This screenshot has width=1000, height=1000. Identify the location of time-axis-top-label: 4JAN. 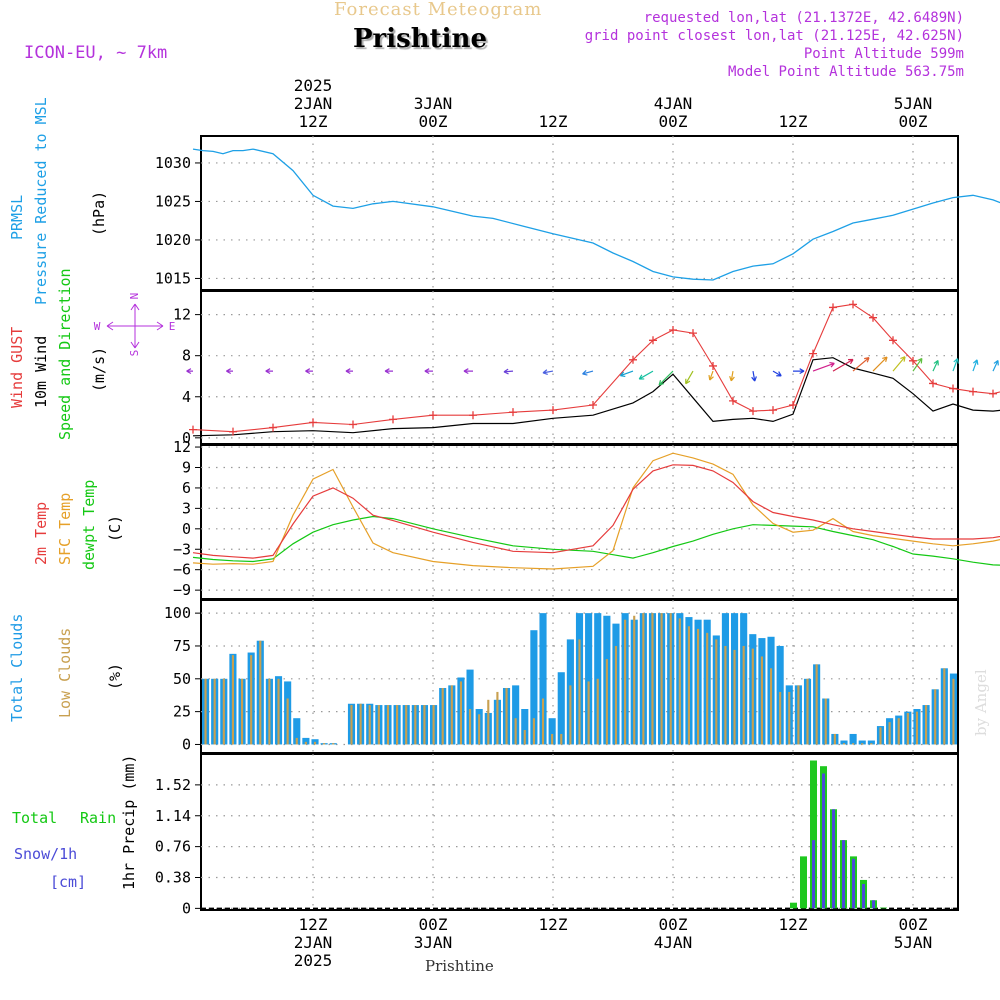
(673, 103).